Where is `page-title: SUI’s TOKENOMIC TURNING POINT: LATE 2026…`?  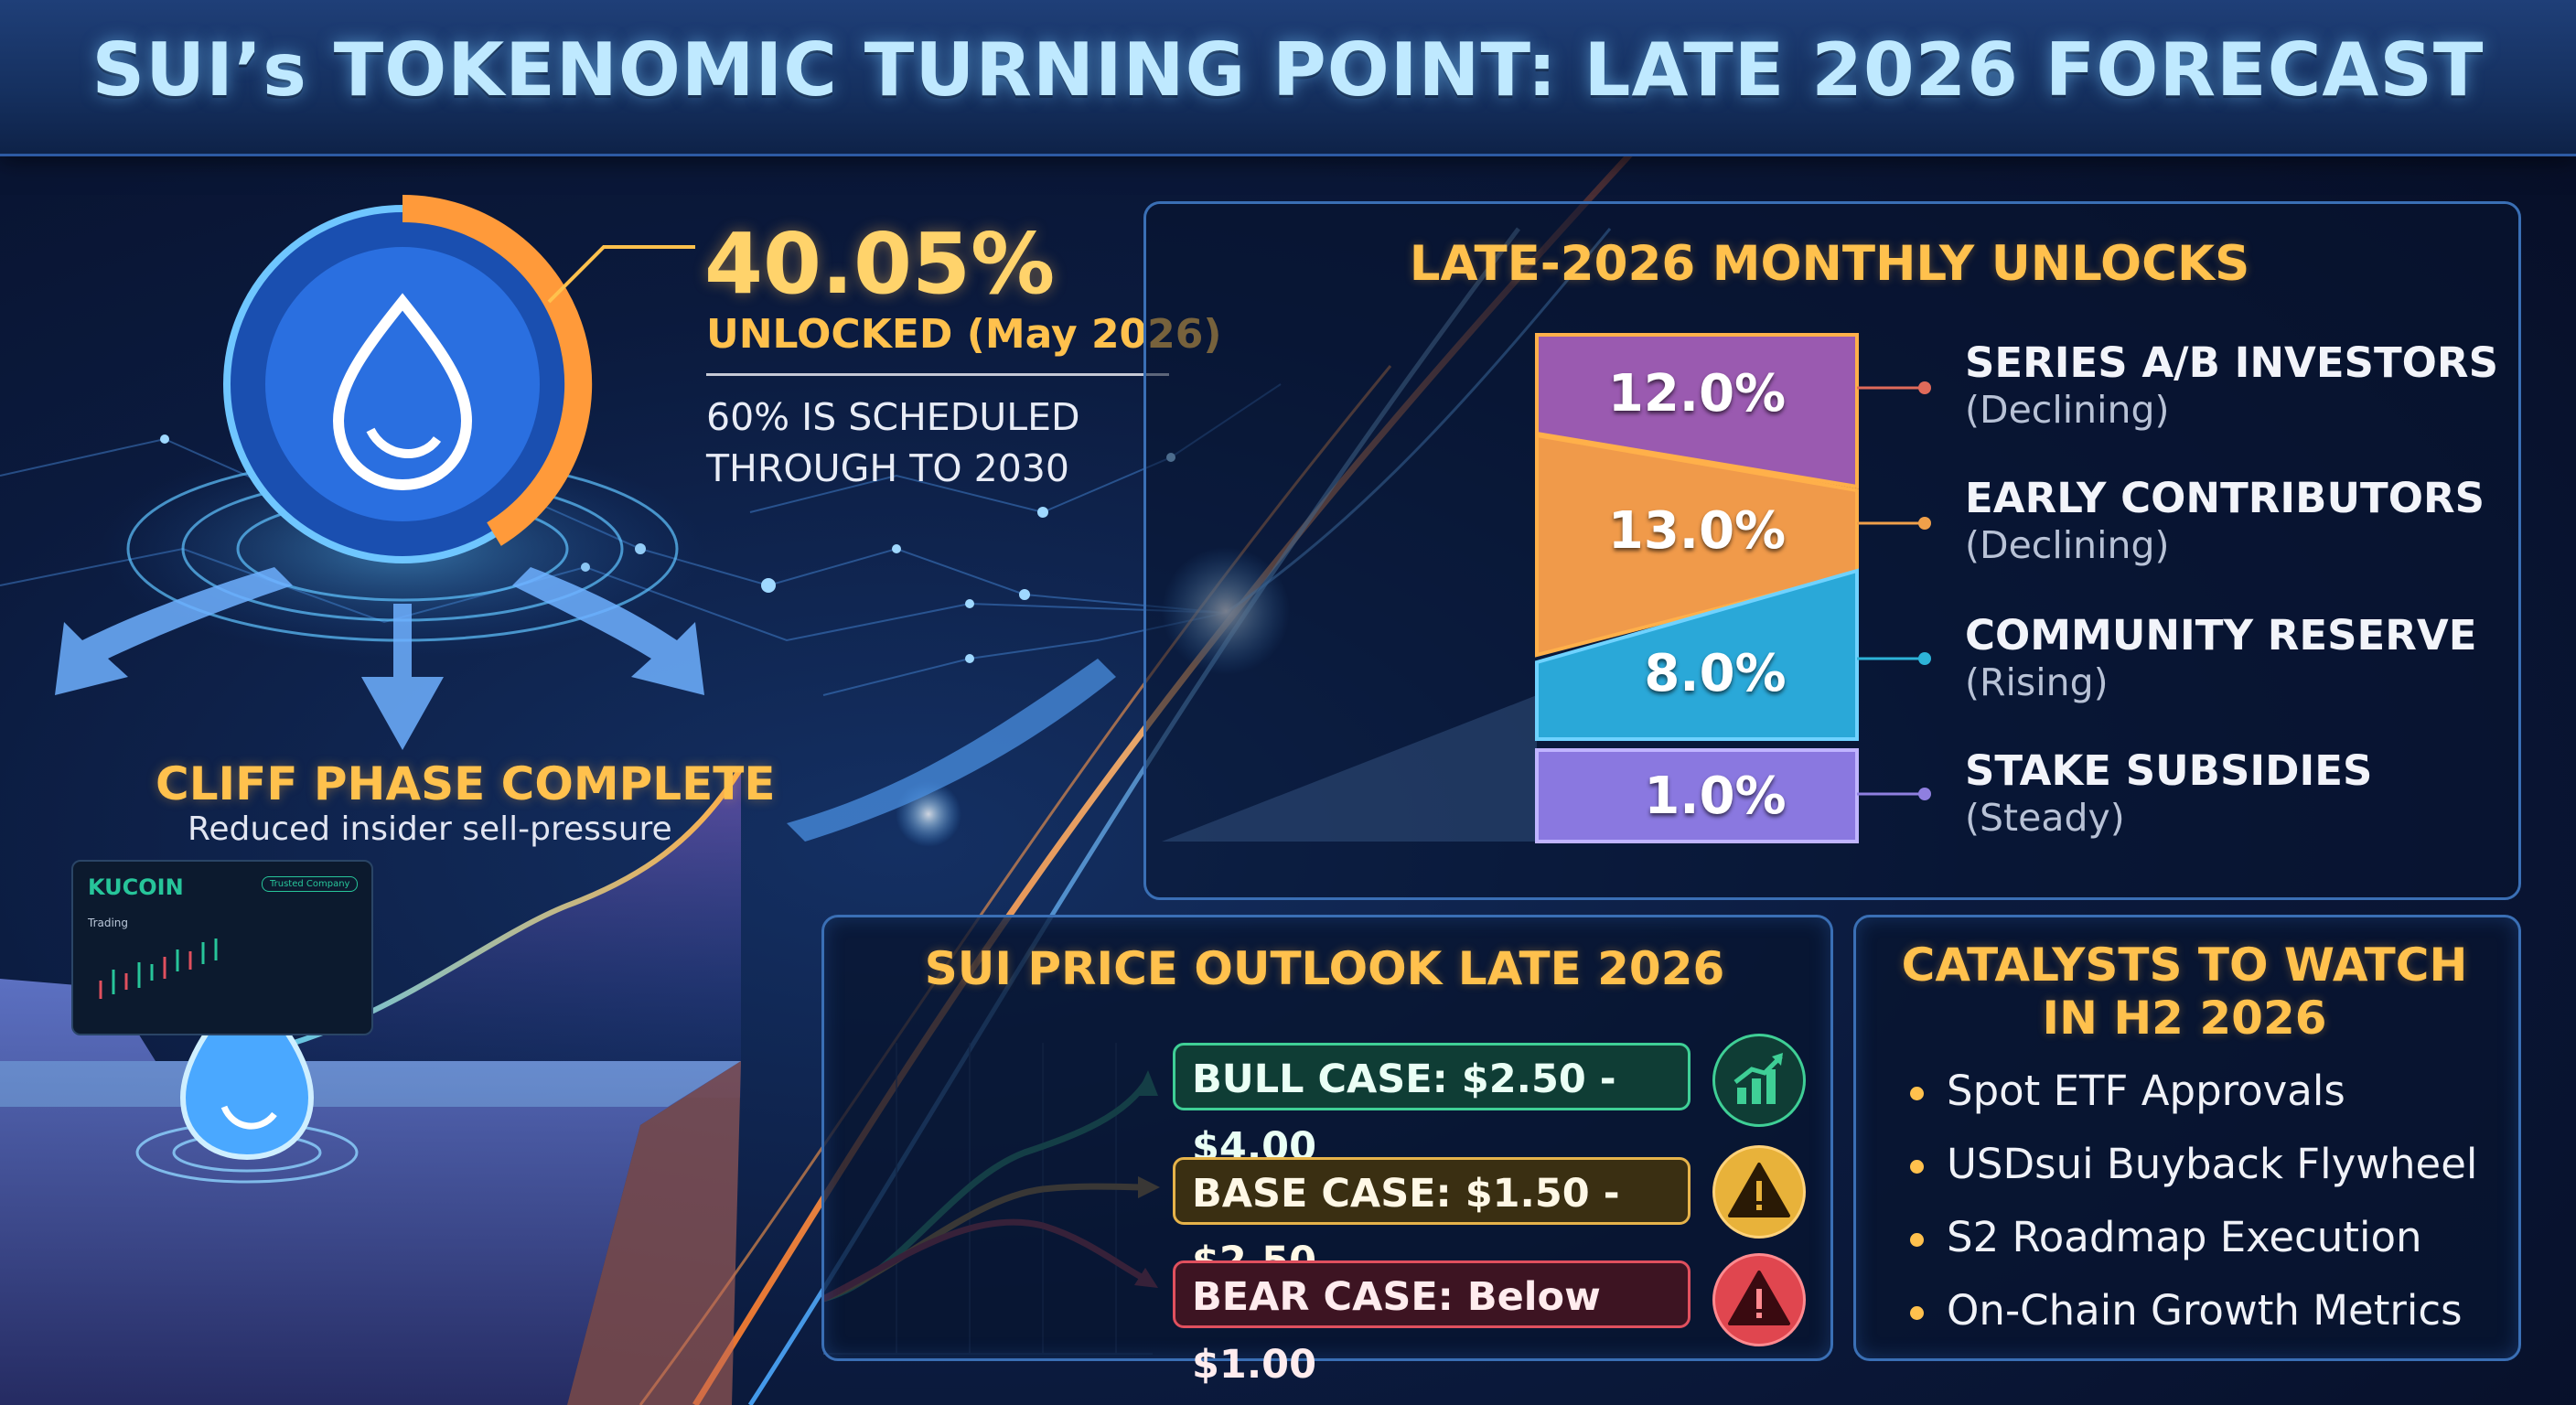
page-title: SUI’s TOKENOMIC TURNING POINT: LATE 2026… is located at coordinates (1288, 70).